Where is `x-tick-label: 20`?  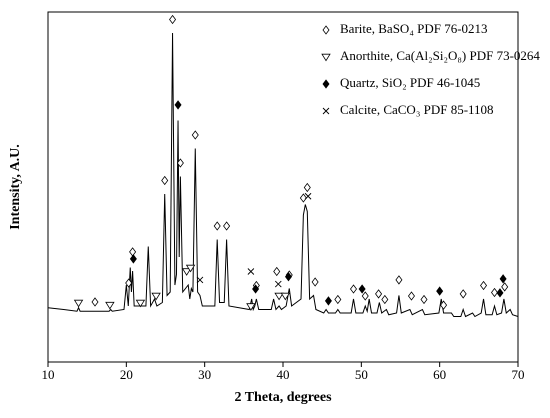 x-tick-label: 20 is located at coordinates (126, 374).